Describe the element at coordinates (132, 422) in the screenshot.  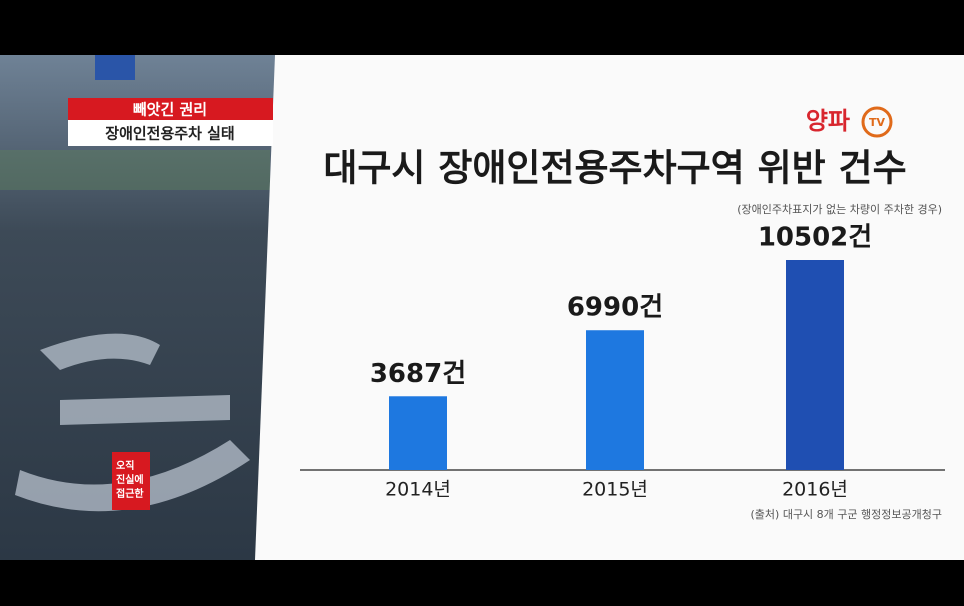
I see `photo-parking-symbol` at that location.